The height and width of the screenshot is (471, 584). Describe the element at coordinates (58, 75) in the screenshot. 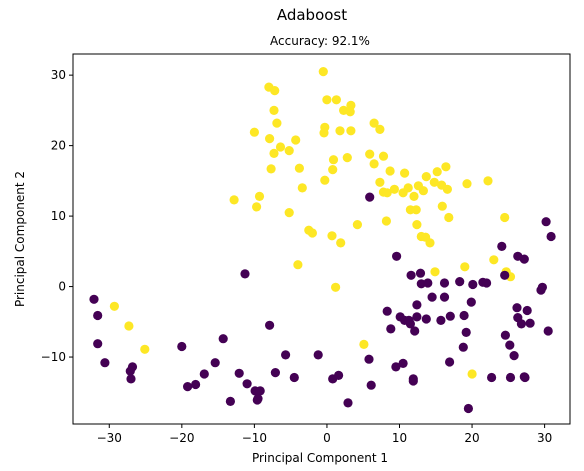

I see `y-tick-label: 30` at that location.